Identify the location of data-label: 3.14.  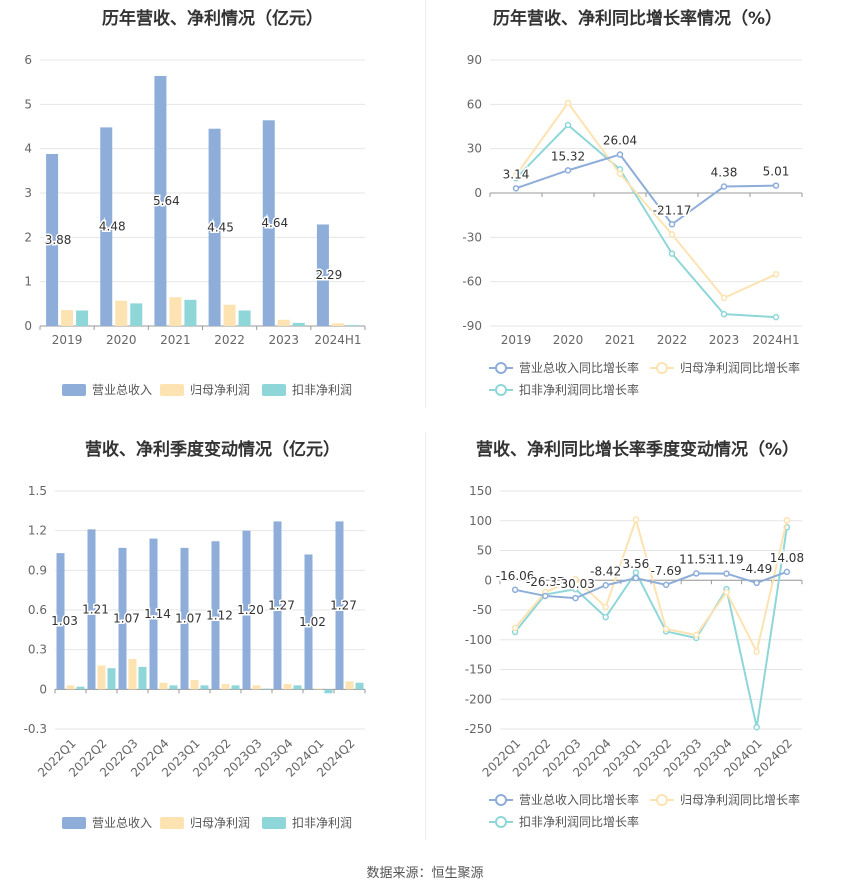
(516, 174).